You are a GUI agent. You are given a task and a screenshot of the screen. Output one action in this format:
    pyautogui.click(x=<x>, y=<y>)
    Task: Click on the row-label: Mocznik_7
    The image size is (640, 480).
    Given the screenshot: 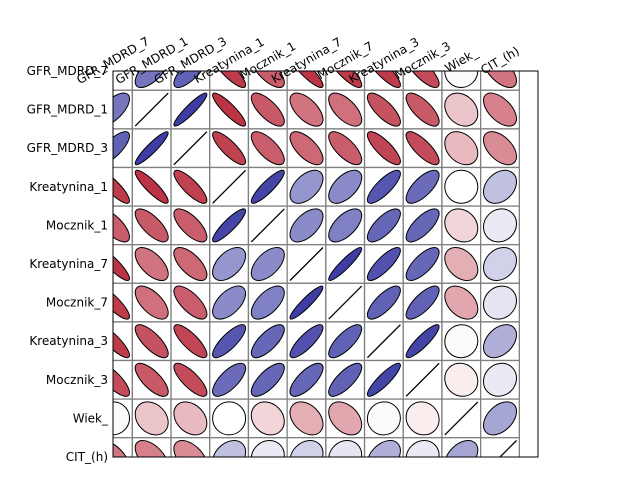 What is the action you would take?
    pyautogui.click(x=77, y=303)
    